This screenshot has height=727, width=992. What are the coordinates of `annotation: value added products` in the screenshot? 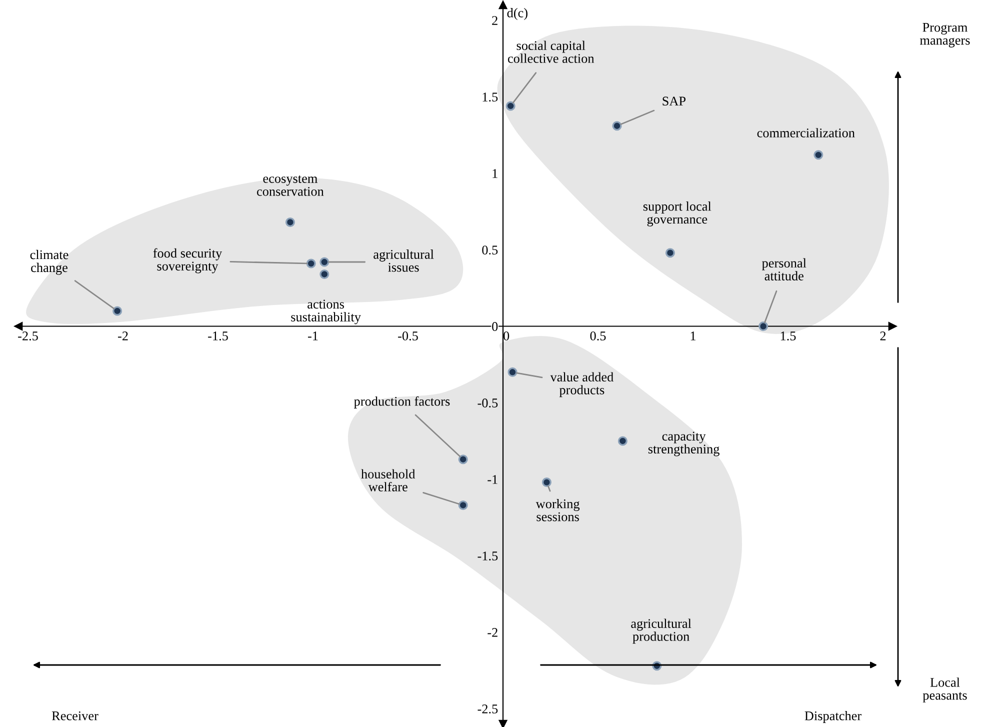 It's located at (582, 385).